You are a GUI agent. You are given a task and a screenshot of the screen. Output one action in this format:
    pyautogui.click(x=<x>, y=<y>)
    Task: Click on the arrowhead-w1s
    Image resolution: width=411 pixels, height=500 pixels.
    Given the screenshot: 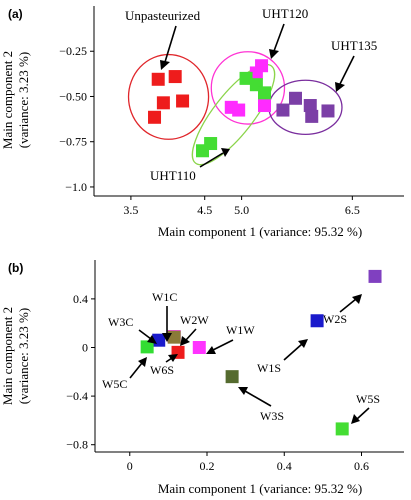 What is the action you would take?
    pyautogui.click(x=303, y=343)
    